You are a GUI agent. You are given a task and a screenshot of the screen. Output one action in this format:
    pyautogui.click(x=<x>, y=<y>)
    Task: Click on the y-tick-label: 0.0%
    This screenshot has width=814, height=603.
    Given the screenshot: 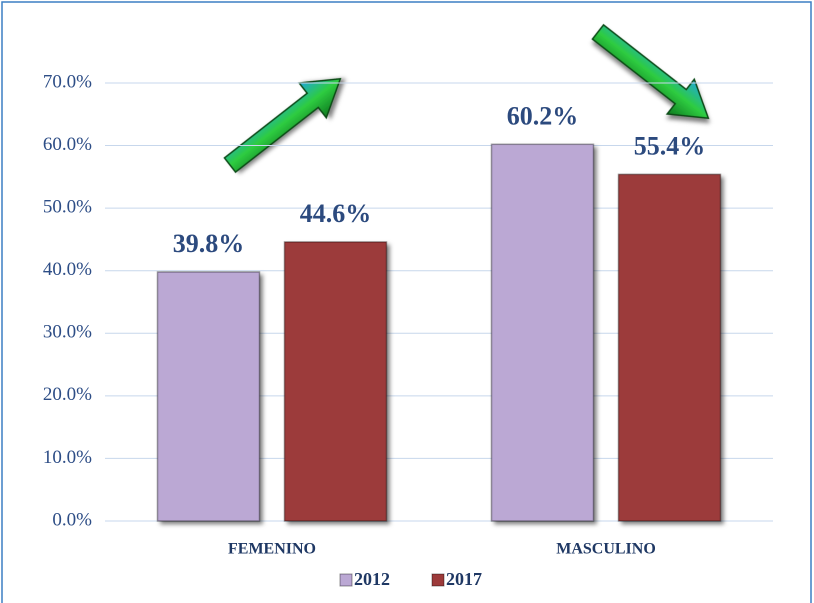 What is the action you would take?
    pyautogui.click(x=72, y=519)
    